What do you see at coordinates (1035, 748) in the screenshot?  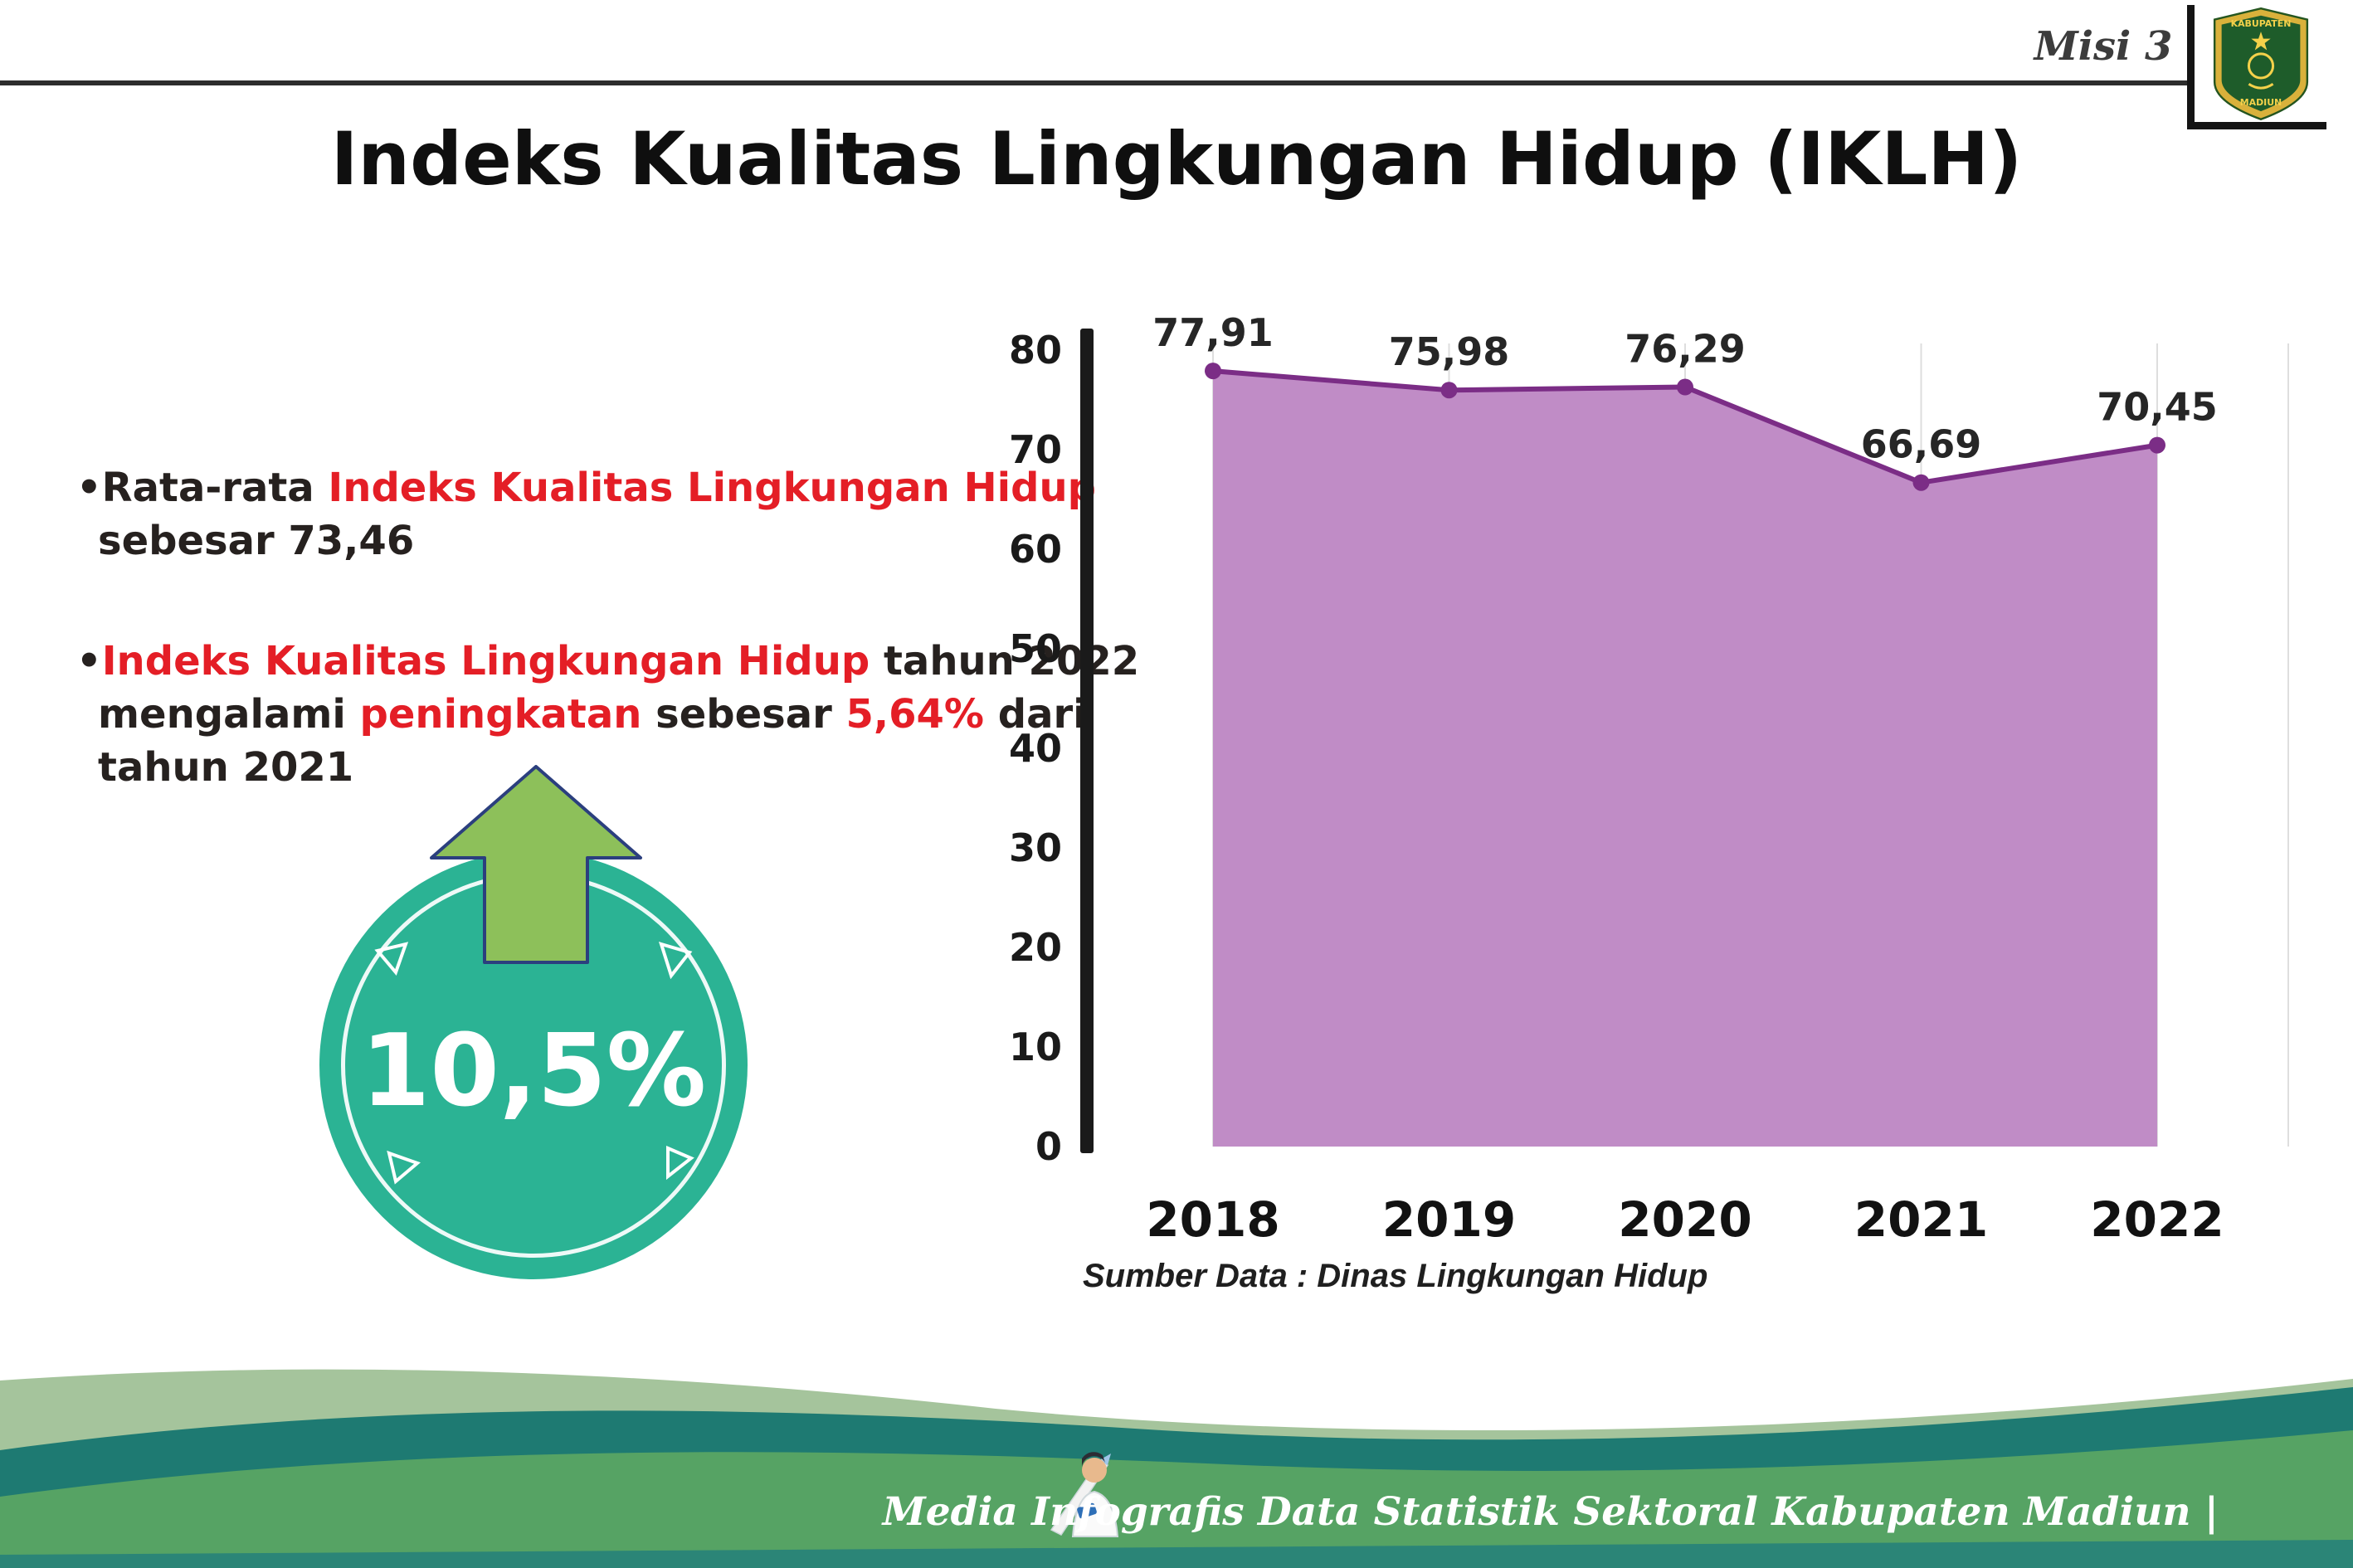 I see `svg-text: 40` at bounding box center [1035, 748].